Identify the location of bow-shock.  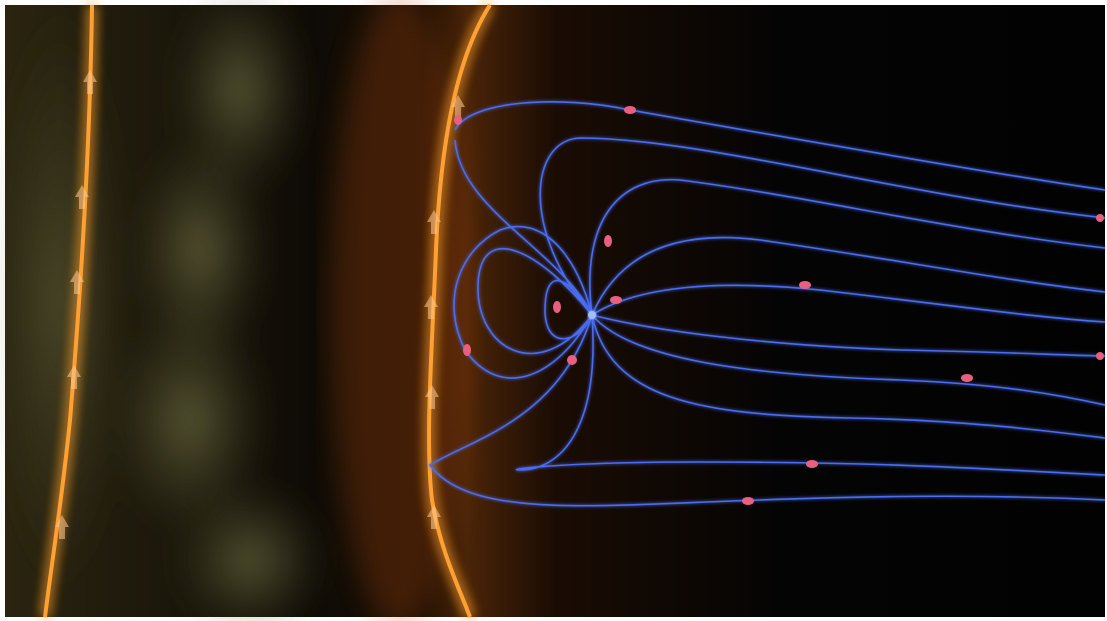
(459, 310).